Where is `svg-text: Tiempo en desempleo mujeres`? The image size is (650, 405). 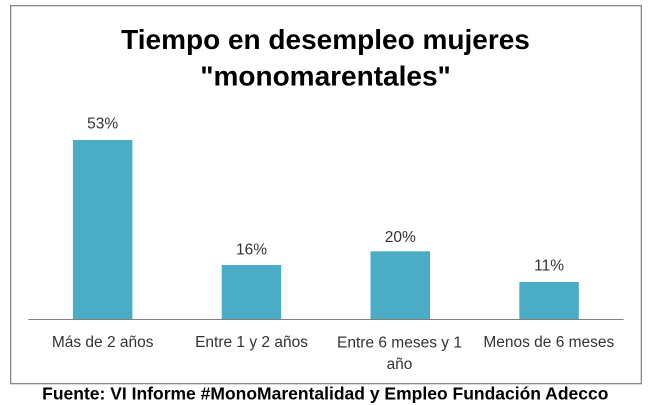
svg-text: Tiempo en desempleo mujeres is located at coordinates (325, 39).